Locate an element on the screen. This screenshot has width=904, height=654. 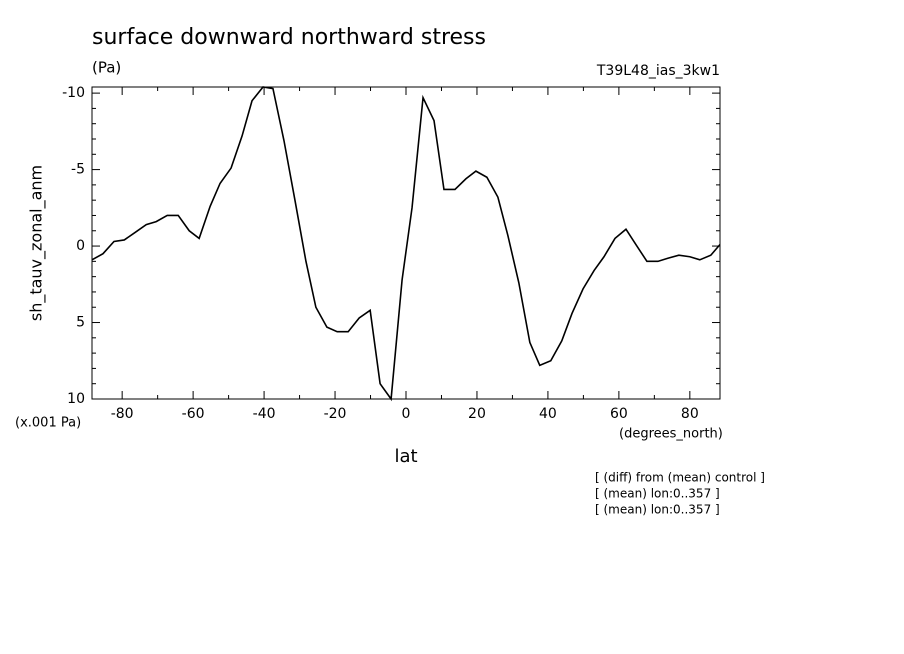
y-tick-label: 5 is located at coordinates (80, 323).